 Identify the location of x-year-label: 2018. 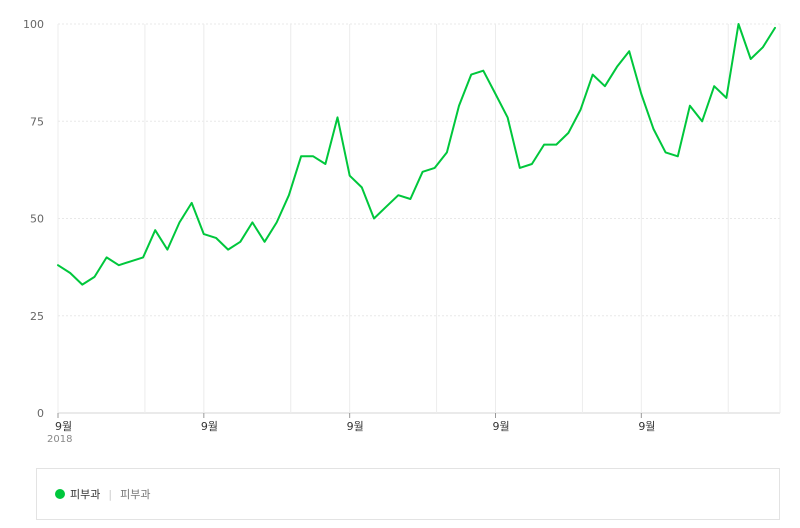
(59, 439).